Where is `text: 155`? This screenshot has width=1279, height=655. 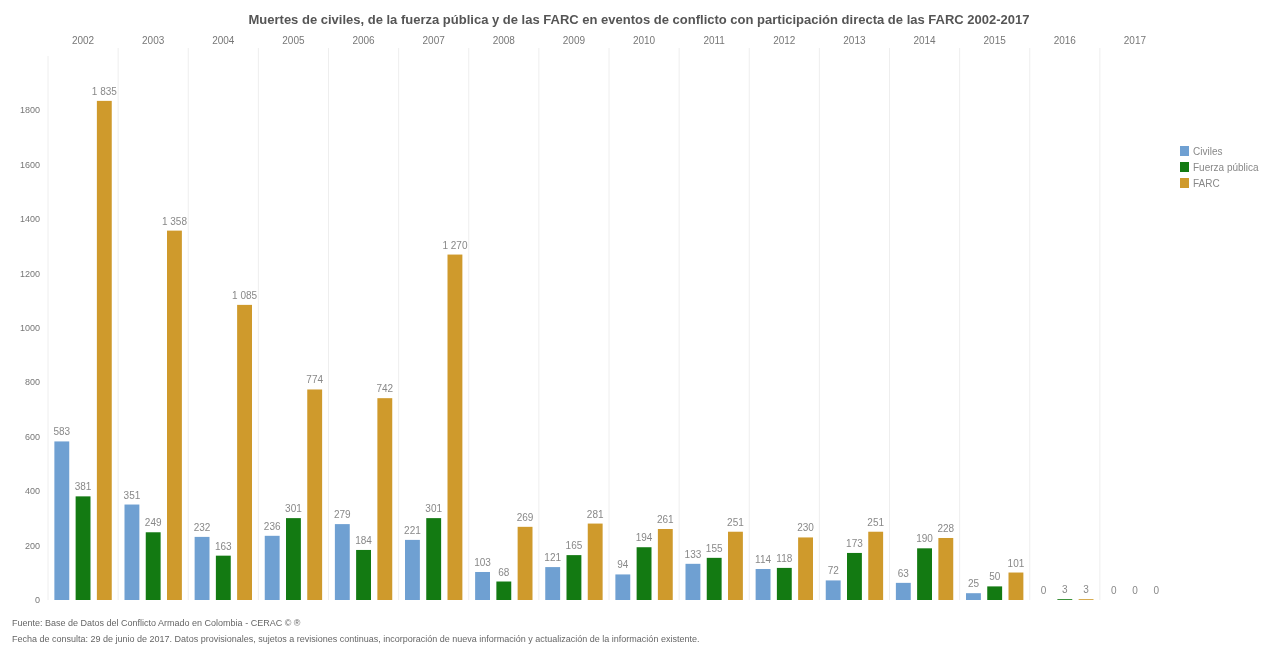 text: 155 is located at coordinates (714, 548).